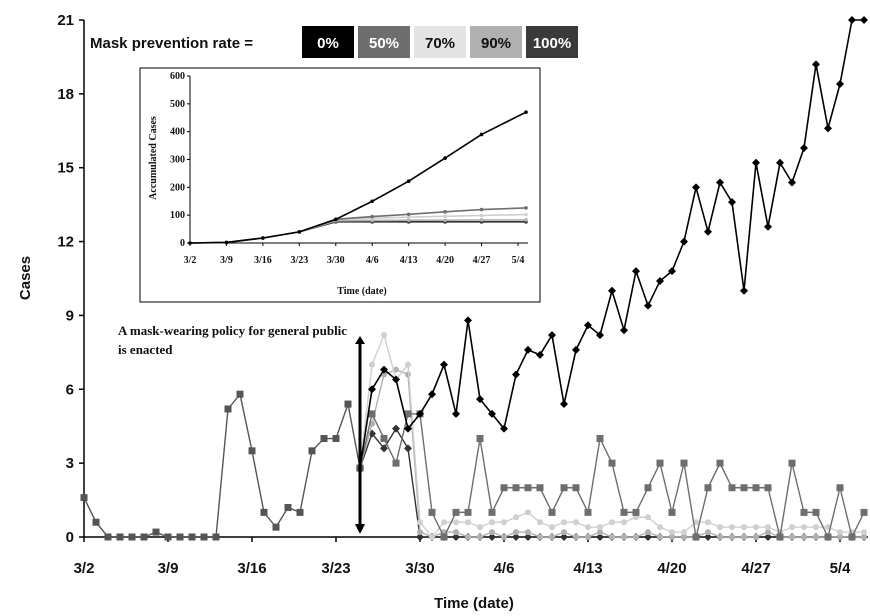 This screenshot has width=870, height=616. I want to click on inset-x-tick-label: 3/30, so click(336, 260).